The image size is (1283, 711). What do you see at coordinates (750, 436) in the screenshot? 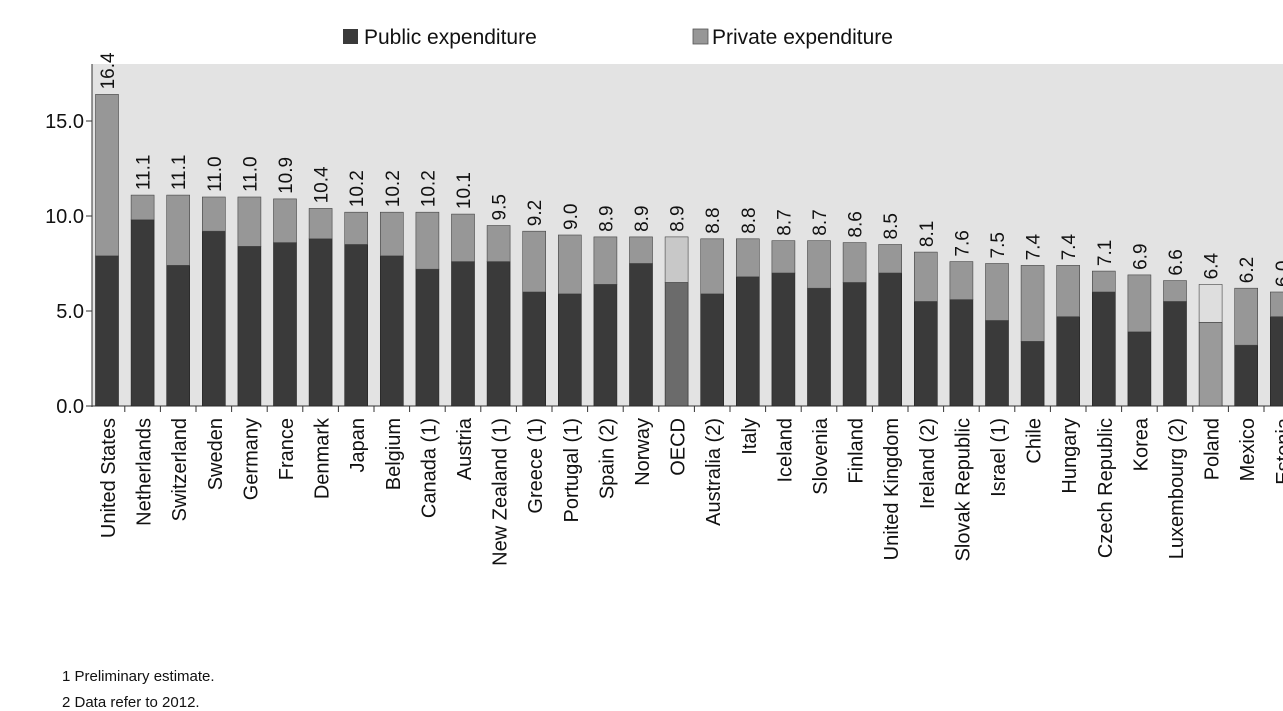
I see `x-tick-label: Italy` at bounding box center [750, 436].